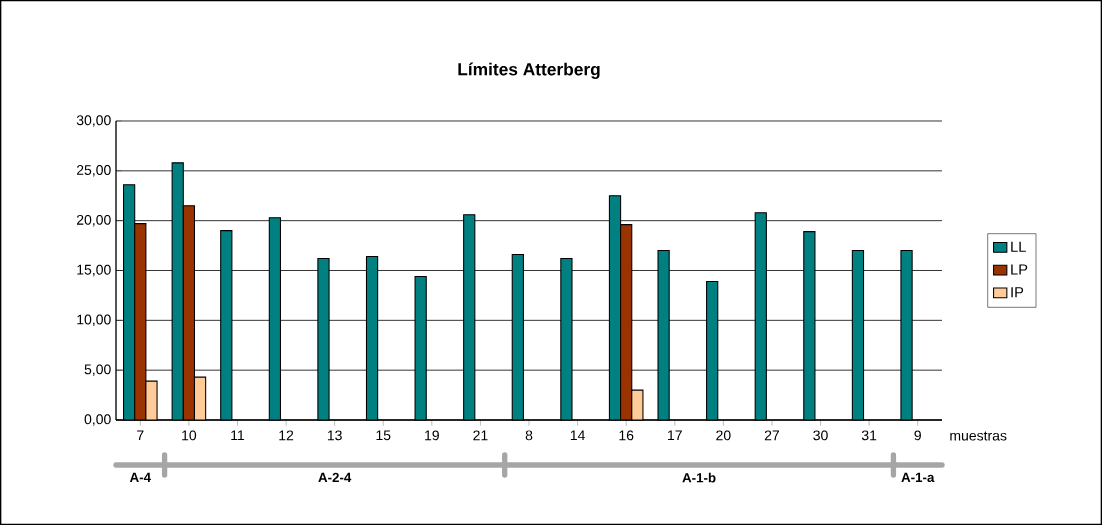 The image size is (1102, 525). What do you see at coordinates (140, 435) in the screenshot?
I see `x-tick-label: 7` at bounding box center [140, 435].